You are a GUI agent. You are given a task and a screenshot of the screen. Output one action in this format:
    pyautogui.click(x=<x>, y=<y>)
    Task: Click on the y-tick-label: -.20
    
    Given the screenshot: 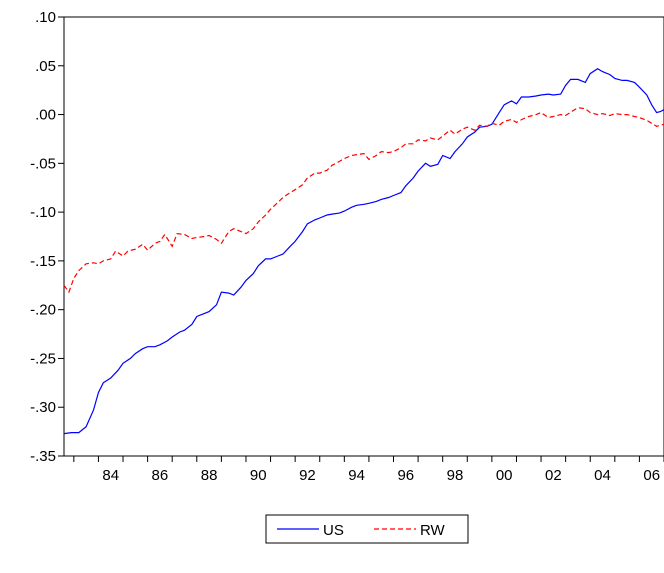 What is the action you would take?
    pyautogui.click(x=43, y=310)
    